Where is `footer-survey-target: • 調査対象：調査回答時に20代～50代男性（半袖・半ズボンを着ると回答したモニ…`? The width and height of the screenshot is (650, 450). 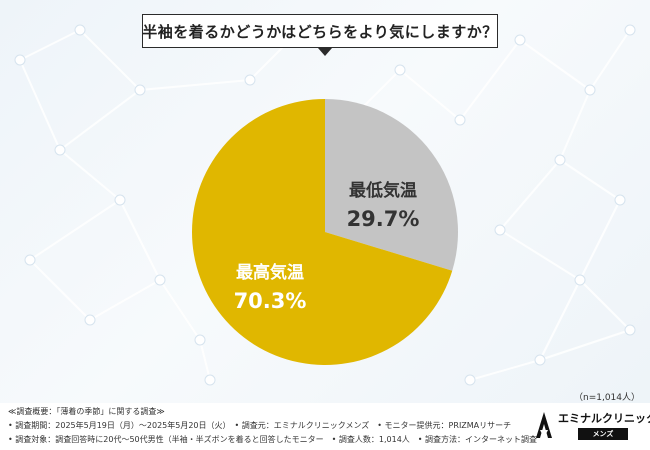
footer-survey-target: • 調査対象：調査回答時に20代～50代男性（半袖・半ズボンを着ると回答したモニ… is located at coordinates (273, 439).